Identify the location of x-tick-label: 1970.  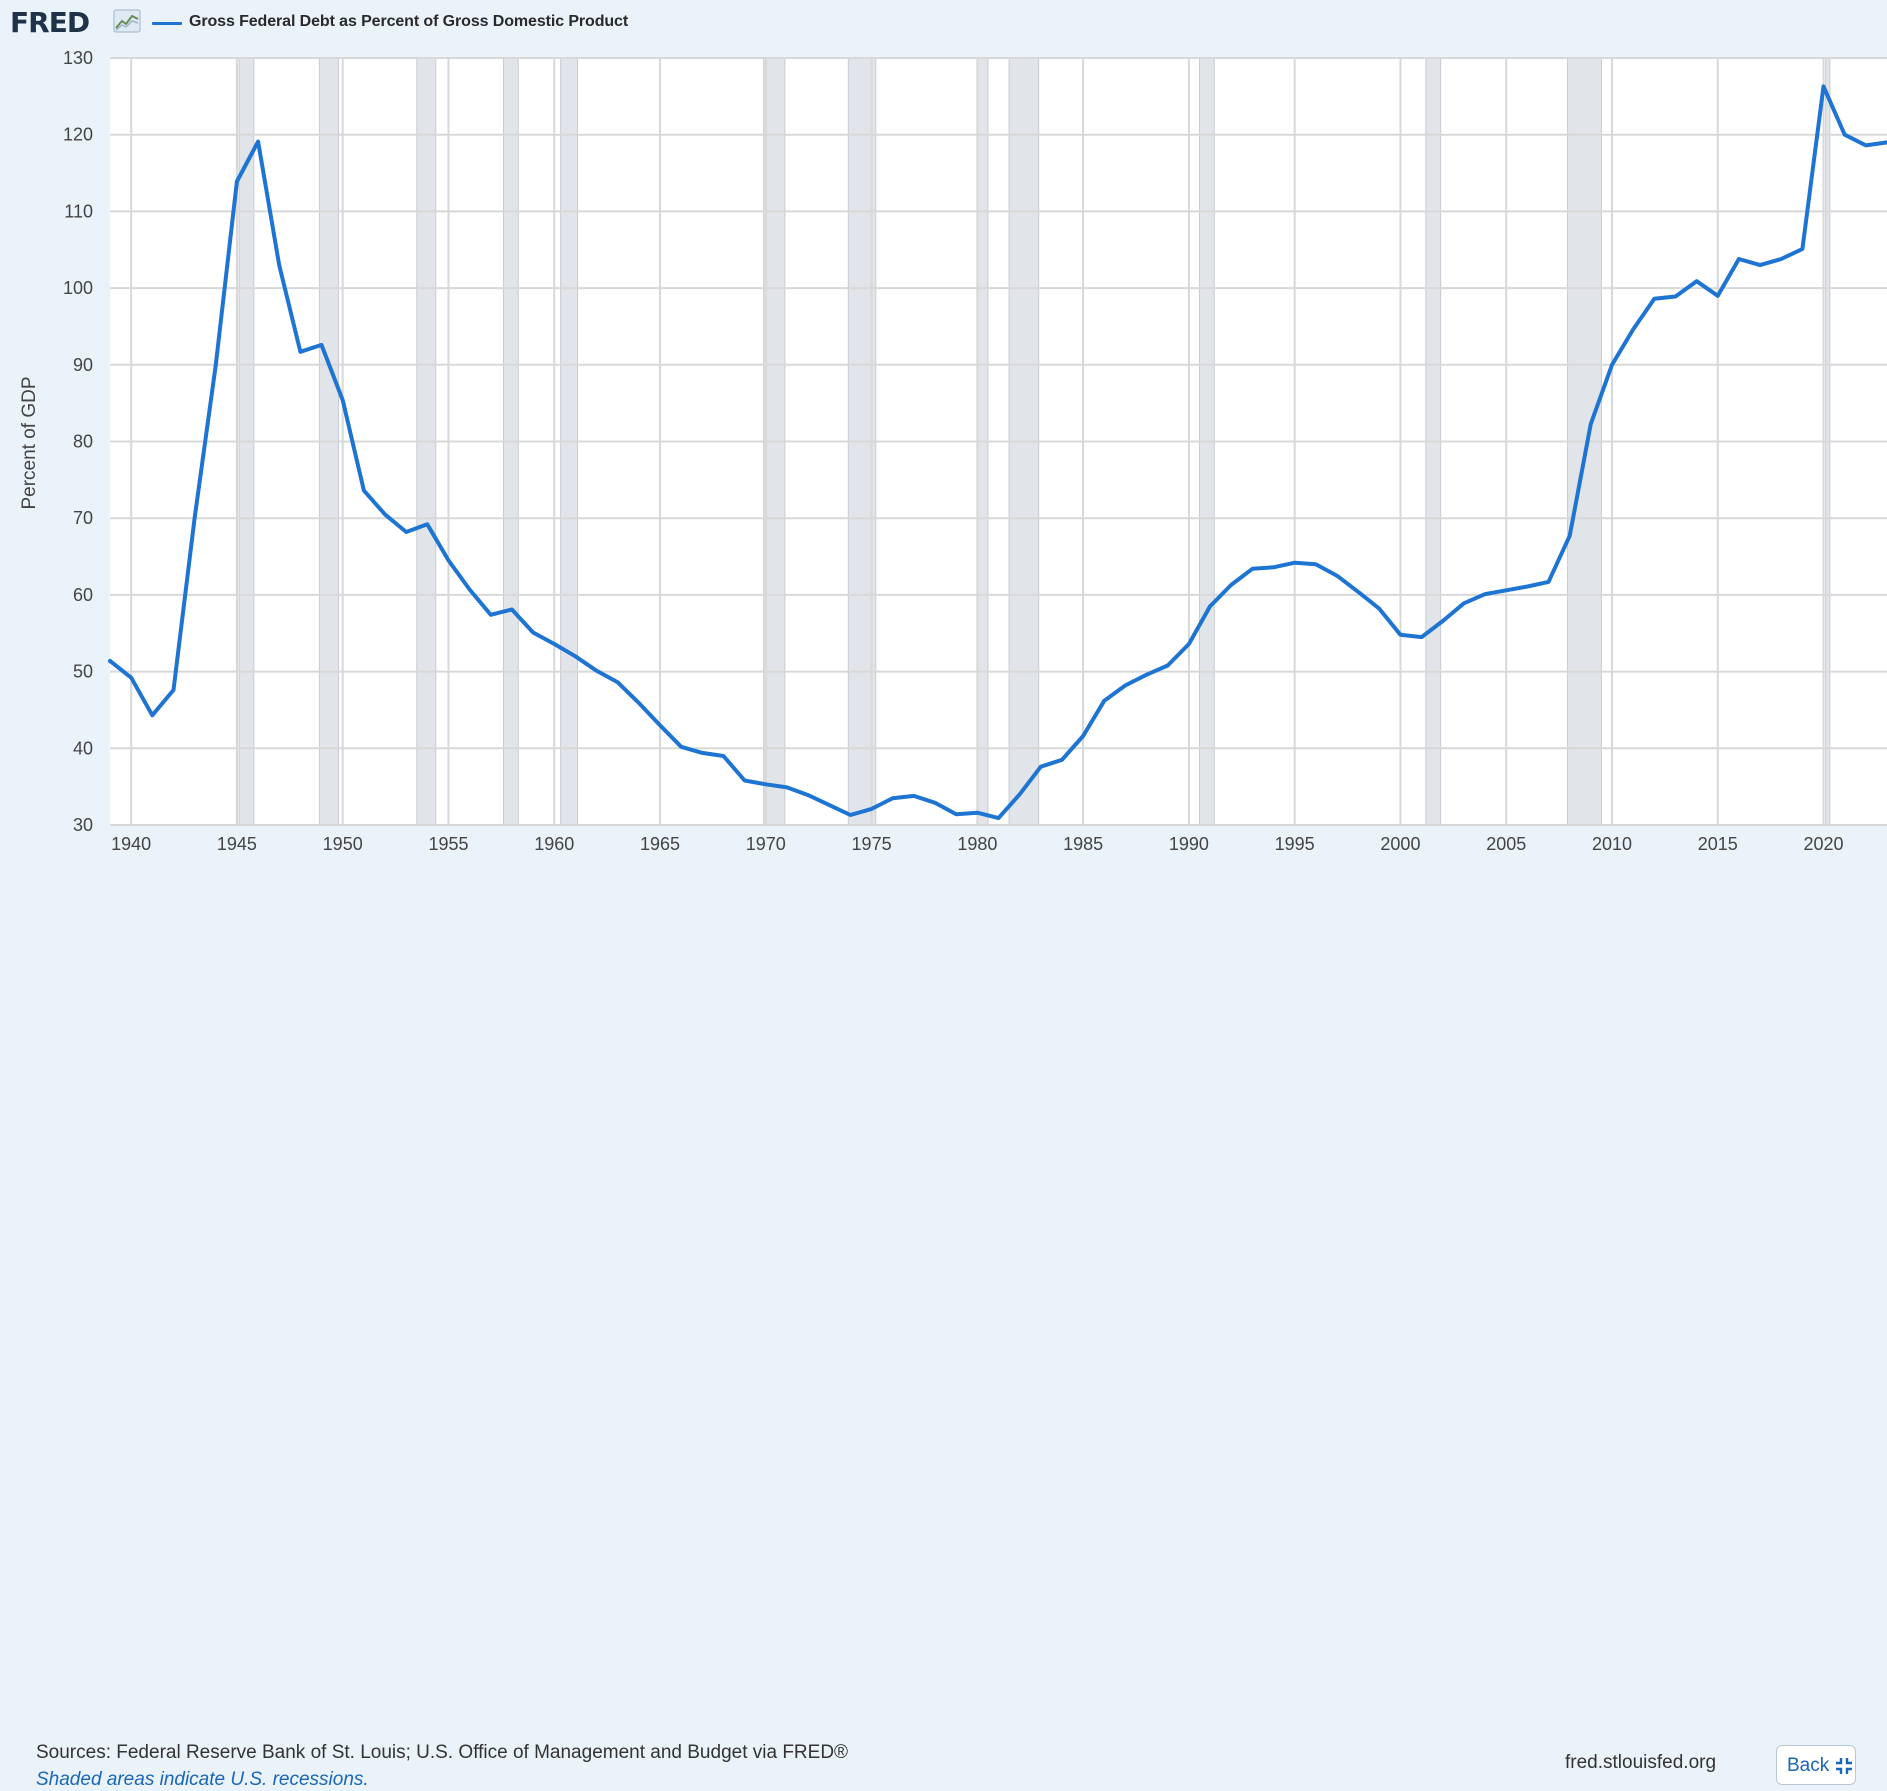
(766, 844).